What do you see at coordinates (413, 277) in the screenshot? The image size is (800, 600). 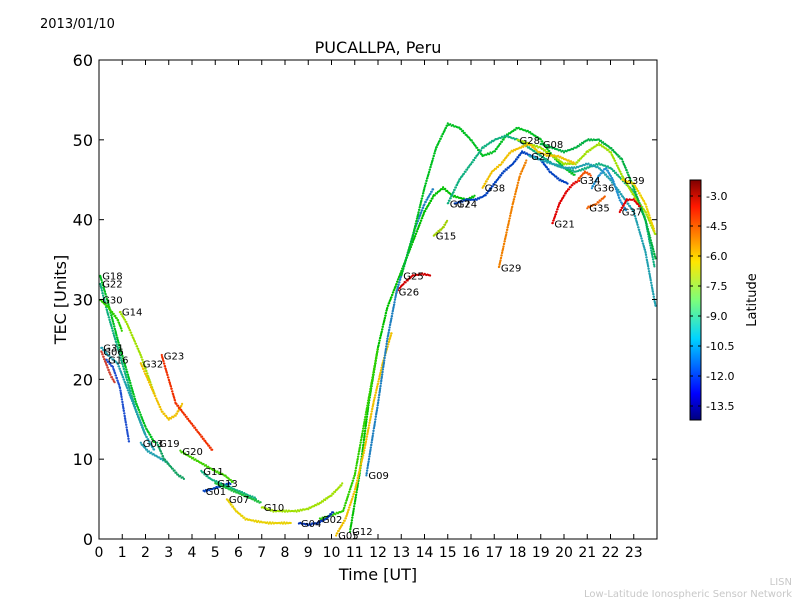 I see `satellite-label: G25` at bounding box center [413, 277].